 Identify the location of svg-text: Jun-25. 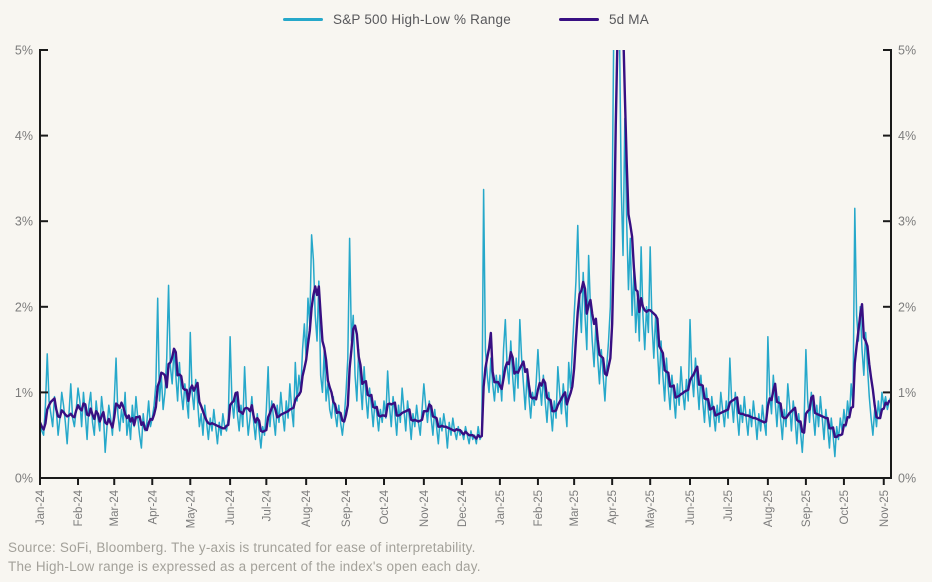
(691, 507).